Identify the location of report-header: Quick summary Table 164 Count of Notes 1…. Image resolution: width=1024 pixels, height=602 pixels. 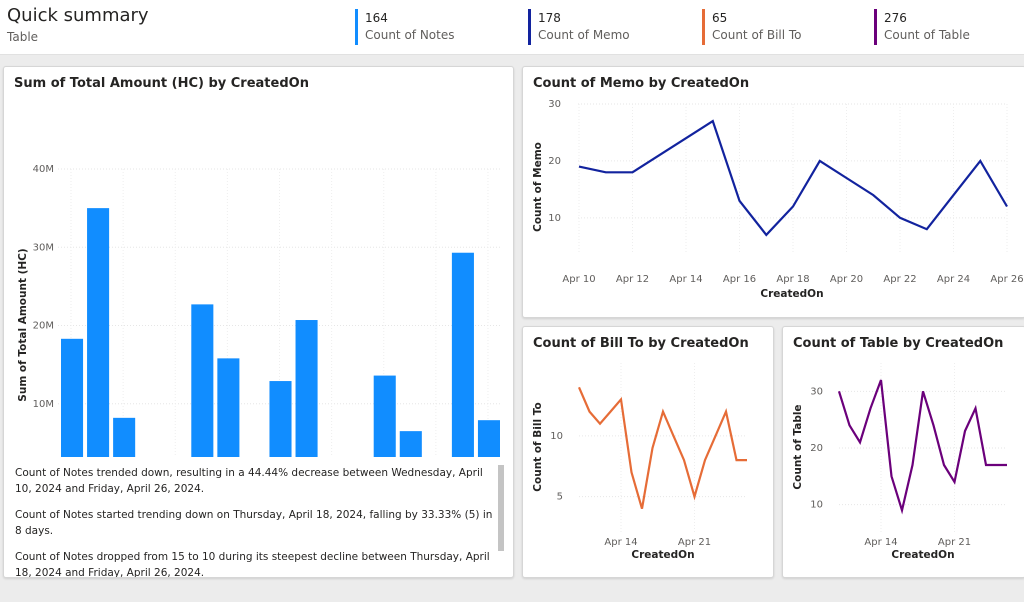
(512, 27).